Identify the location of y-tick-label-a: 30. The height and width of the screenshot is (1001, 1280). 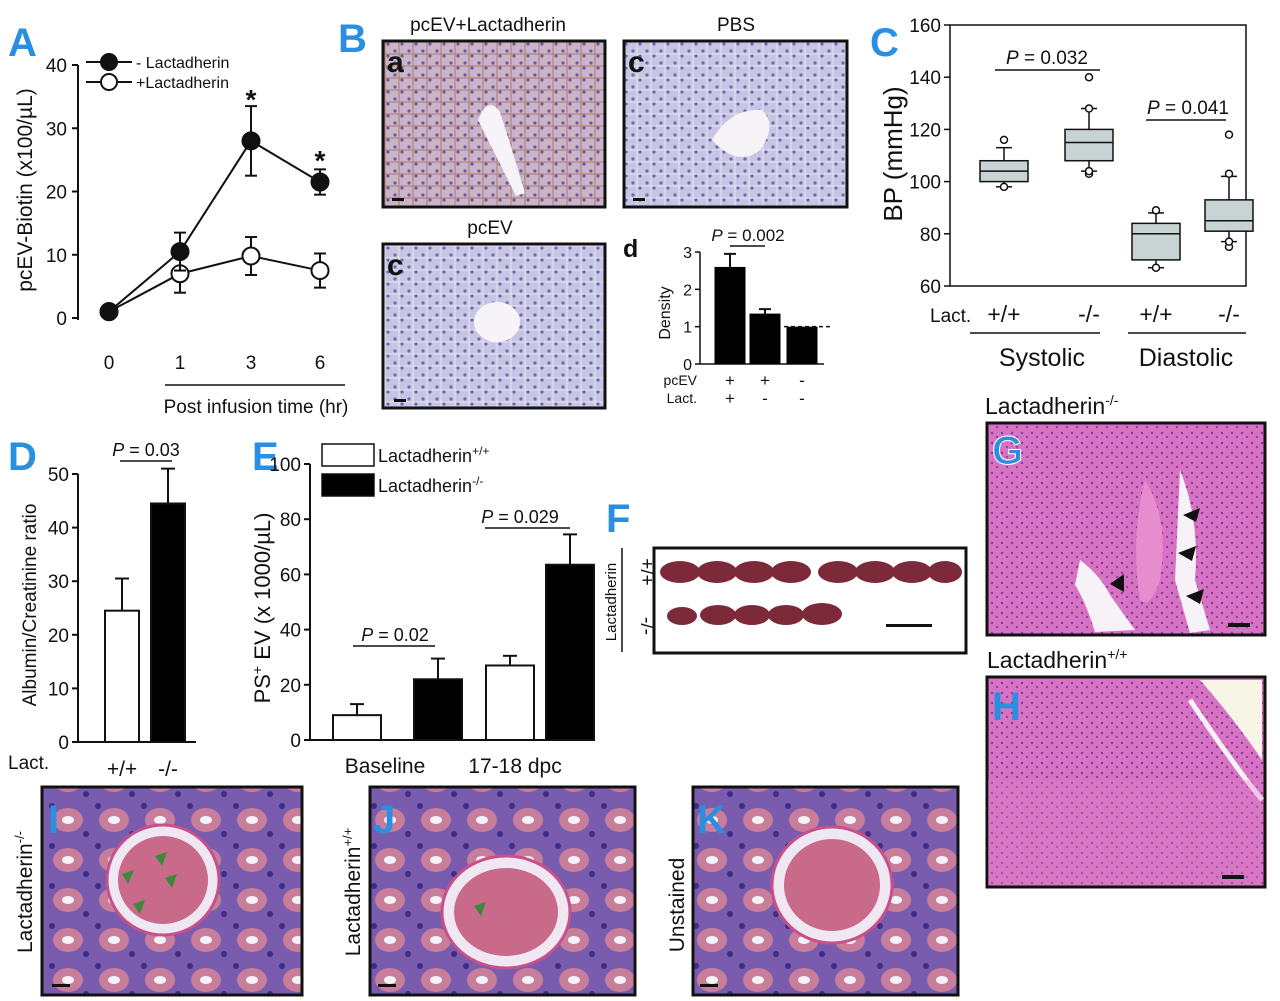
(56, 129).